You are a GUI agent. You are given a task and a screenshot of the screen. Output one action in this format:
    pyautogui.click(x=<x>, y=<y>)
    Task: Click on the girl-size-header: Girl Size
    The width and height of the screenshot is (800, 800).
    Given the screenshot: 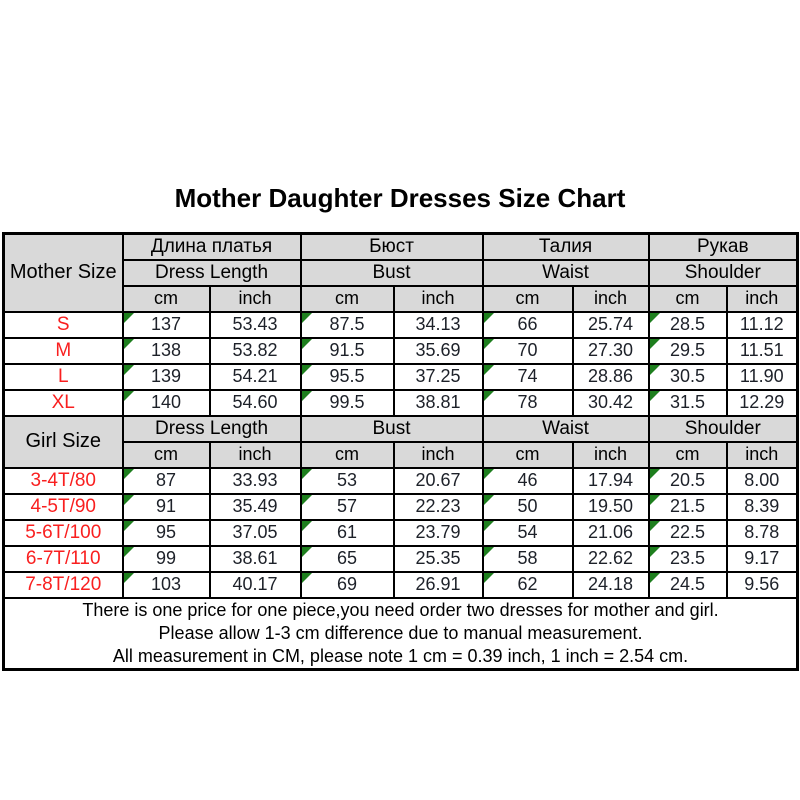 What is the action you would take?
    pyautogui.click(x=63, y=441)
    